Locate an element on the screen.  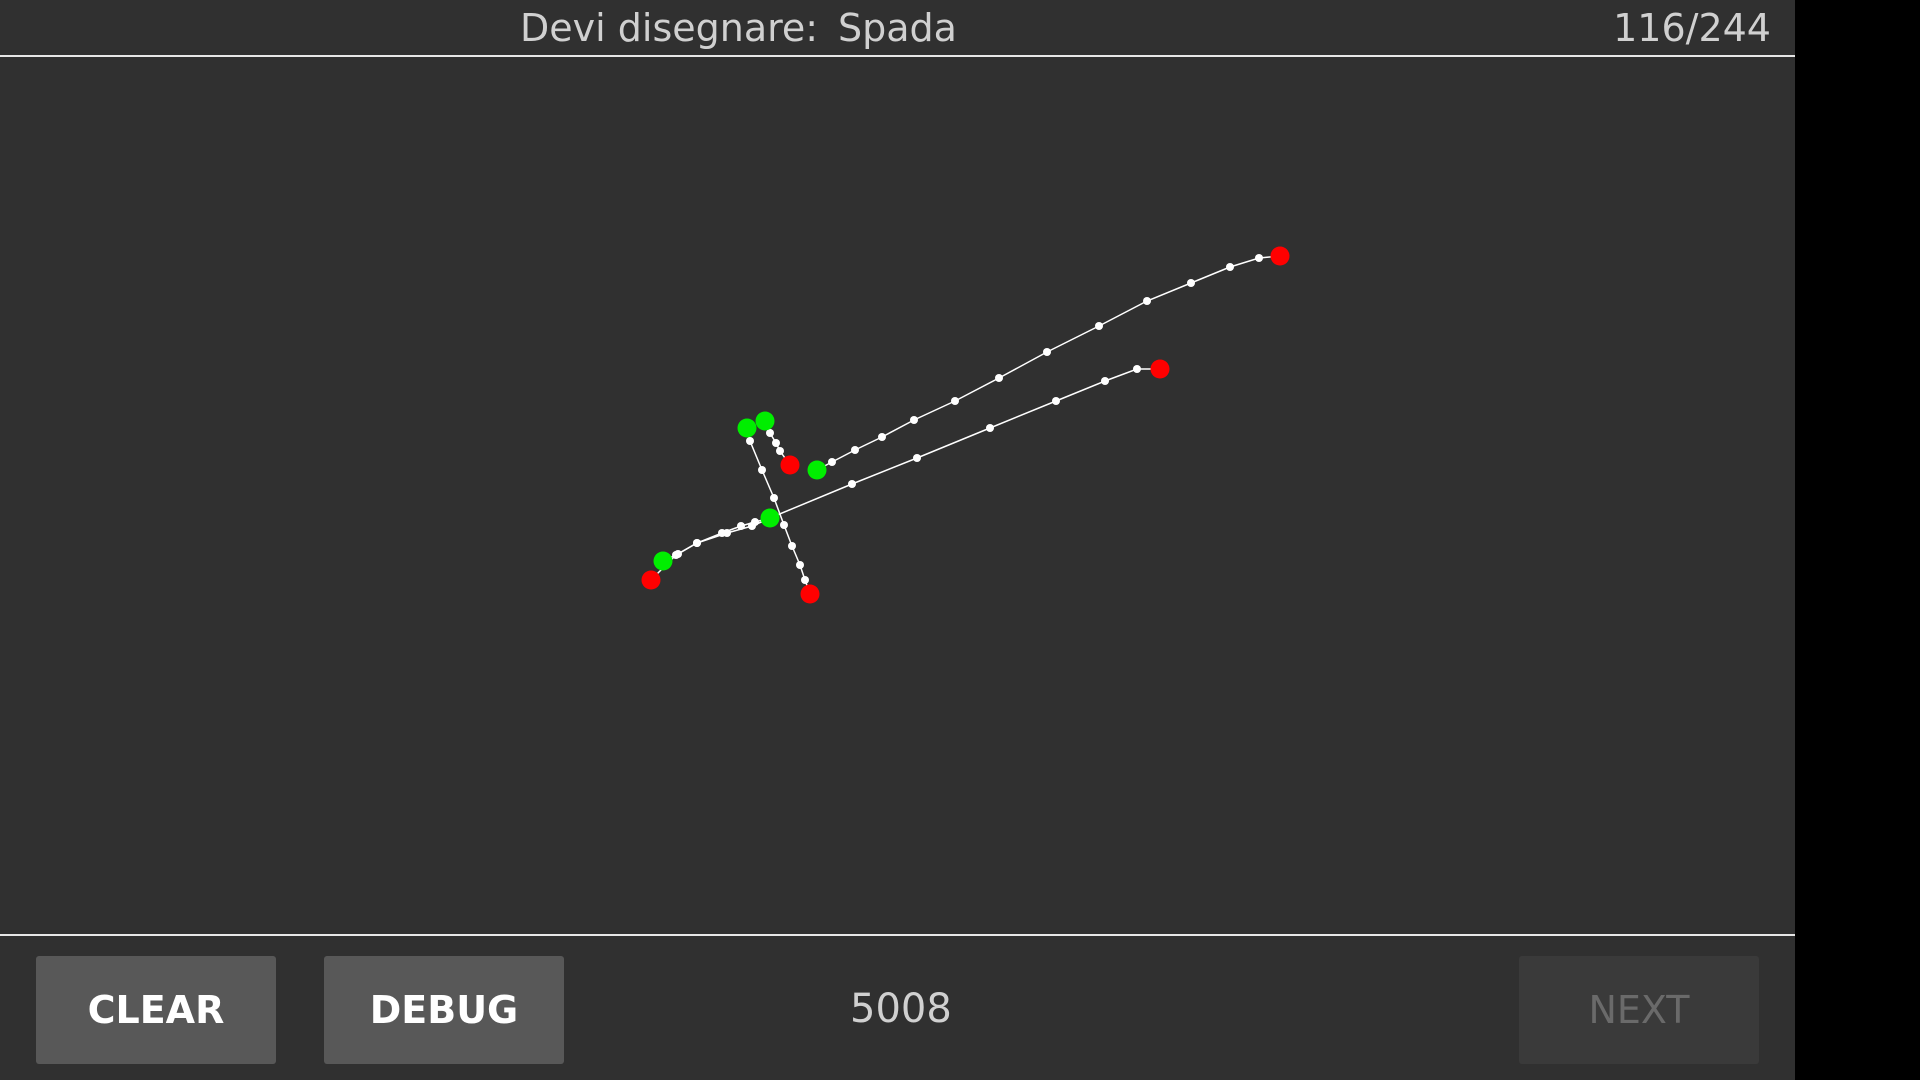
footer-bar: CLEAR DEBUG 5008 NEXT is located at coordinates (897, 1007).